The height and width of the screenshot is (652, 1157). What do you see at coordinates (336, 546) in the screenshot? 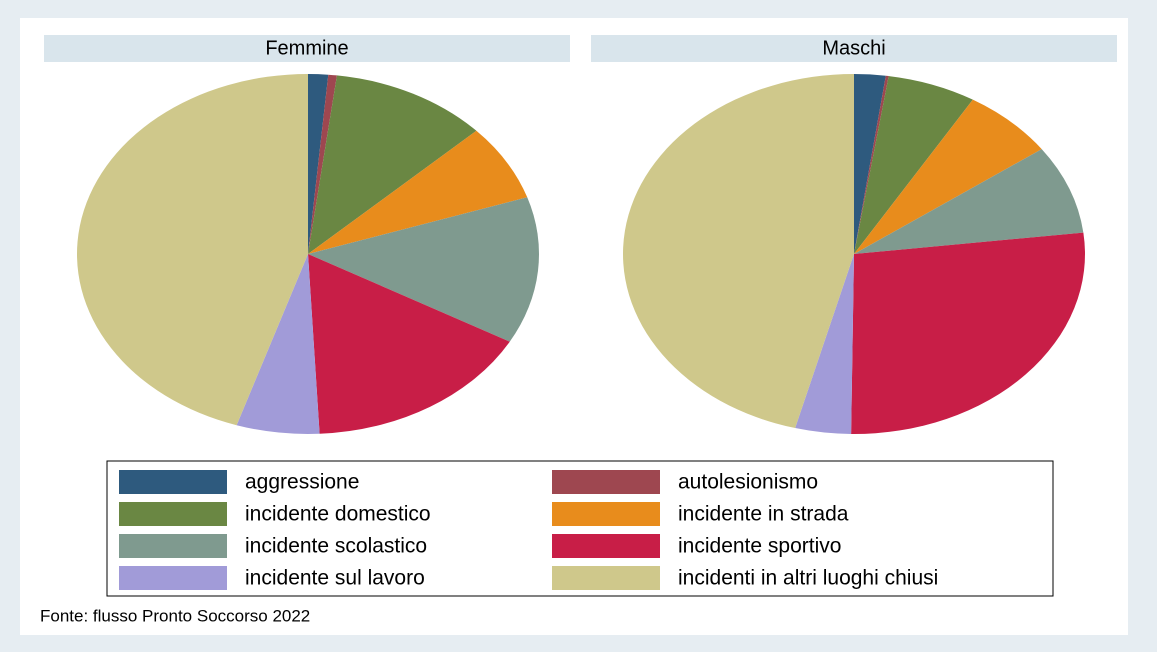
I see `legend-label: incidente scolastico` at bounding box center [336, 546].